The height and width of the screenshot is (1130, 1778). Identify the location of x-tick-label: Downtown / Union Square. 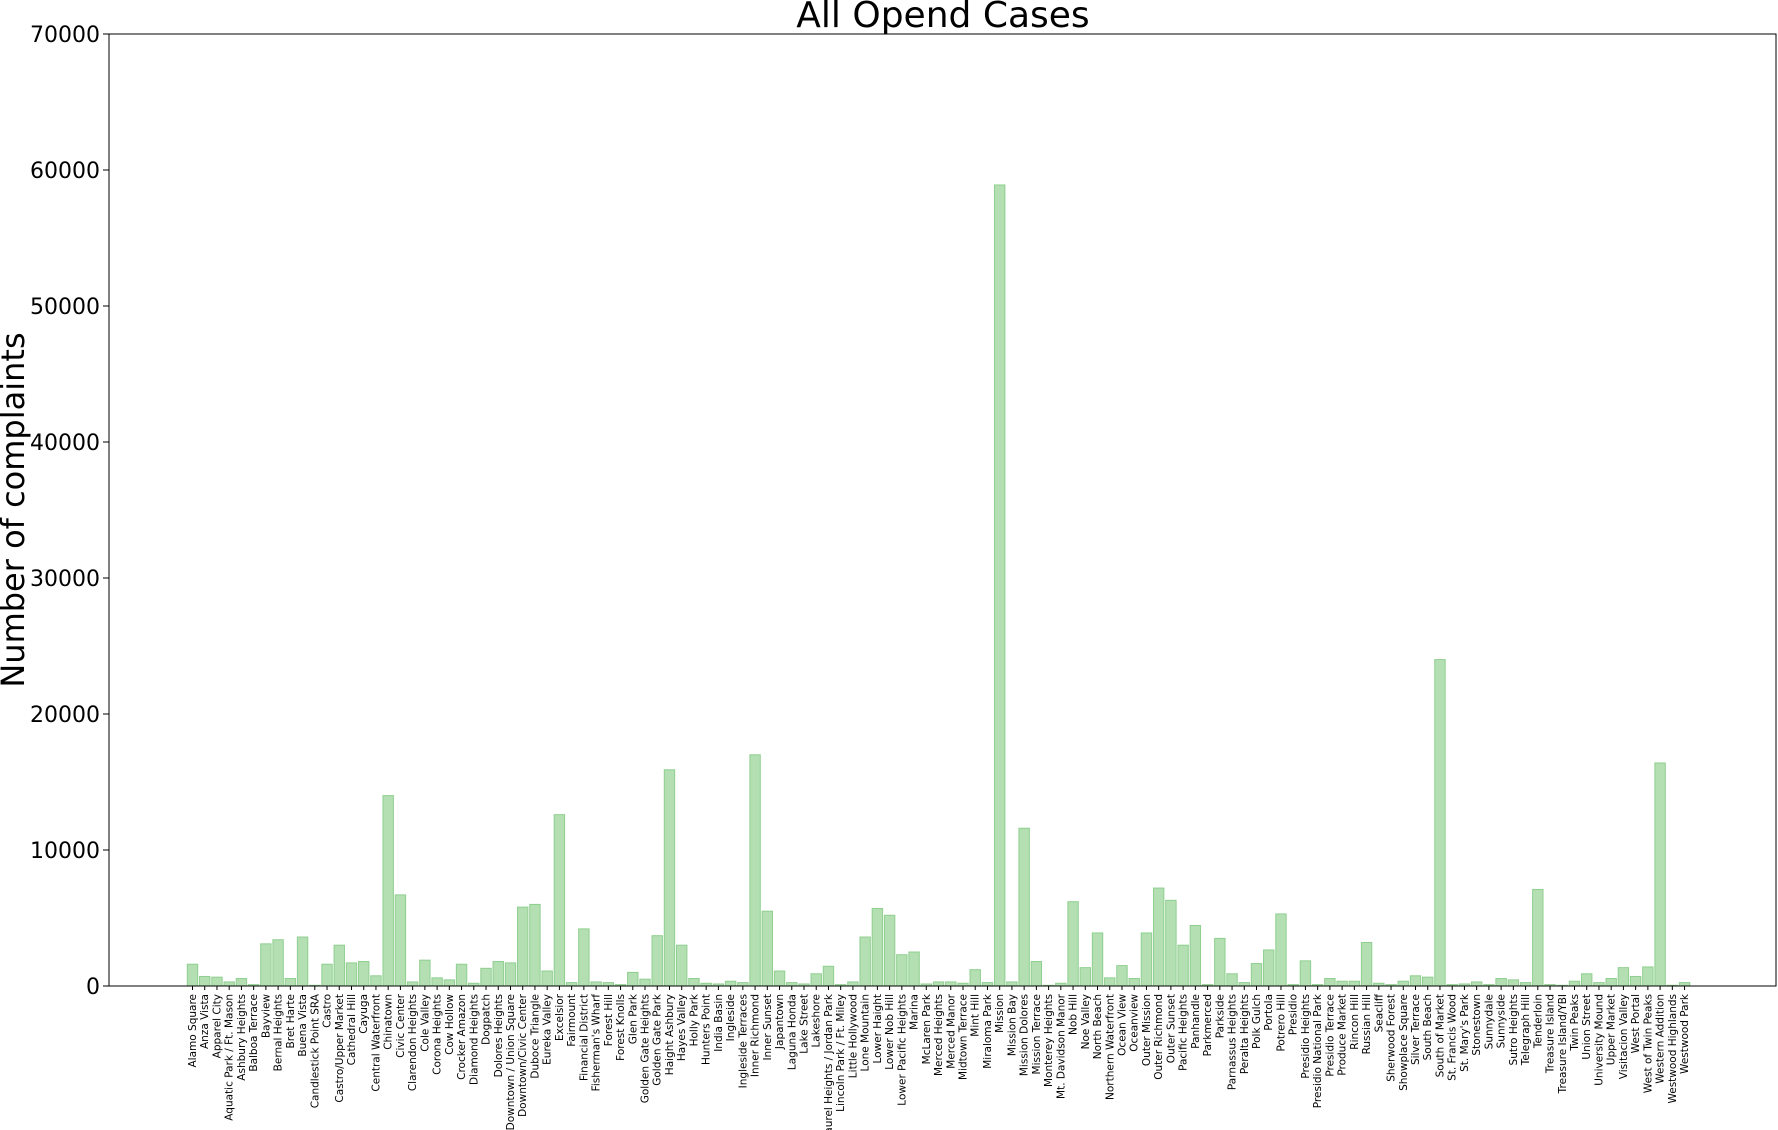
(511, 1062).